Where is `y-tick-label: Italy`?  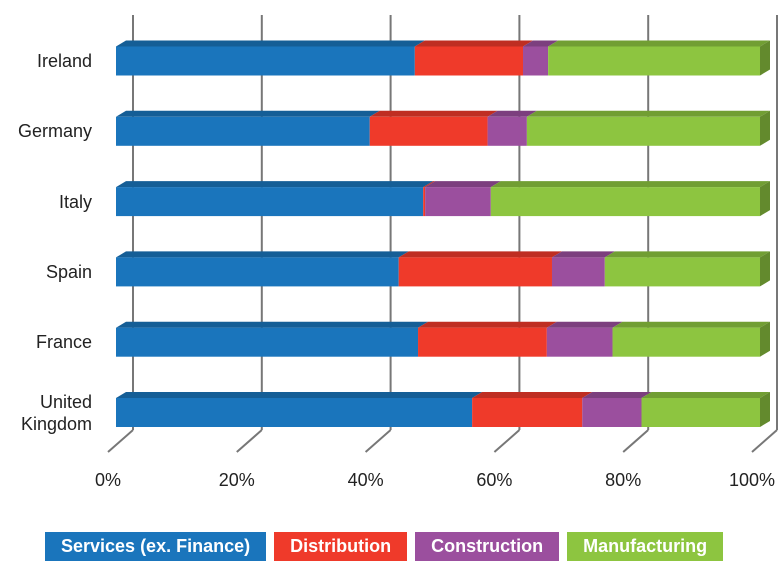 y-tick-label: Italy is located at coordinates (75, 201).